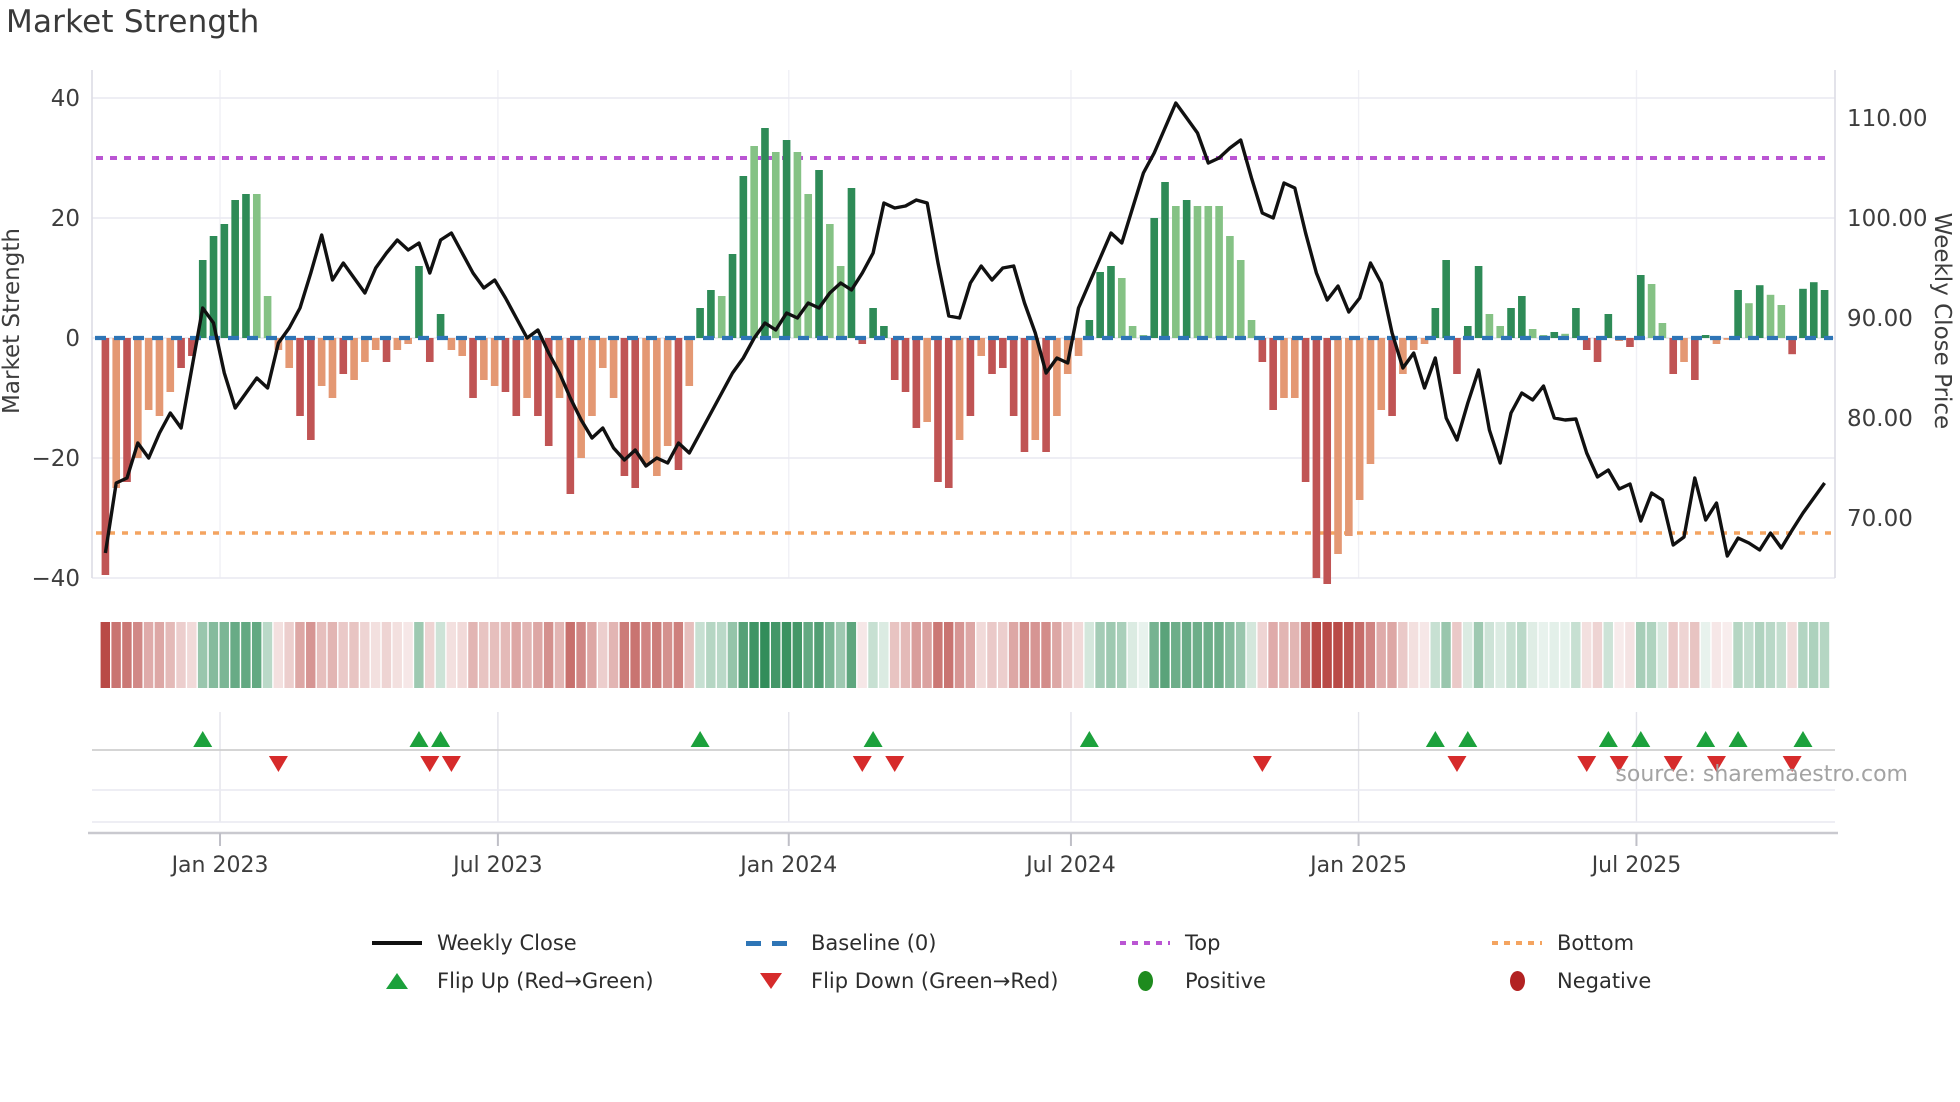  Describe the element at coordinates (1942, 321) in the screenshot. I see `right-axis-title: Weekly Close Price` at that location.